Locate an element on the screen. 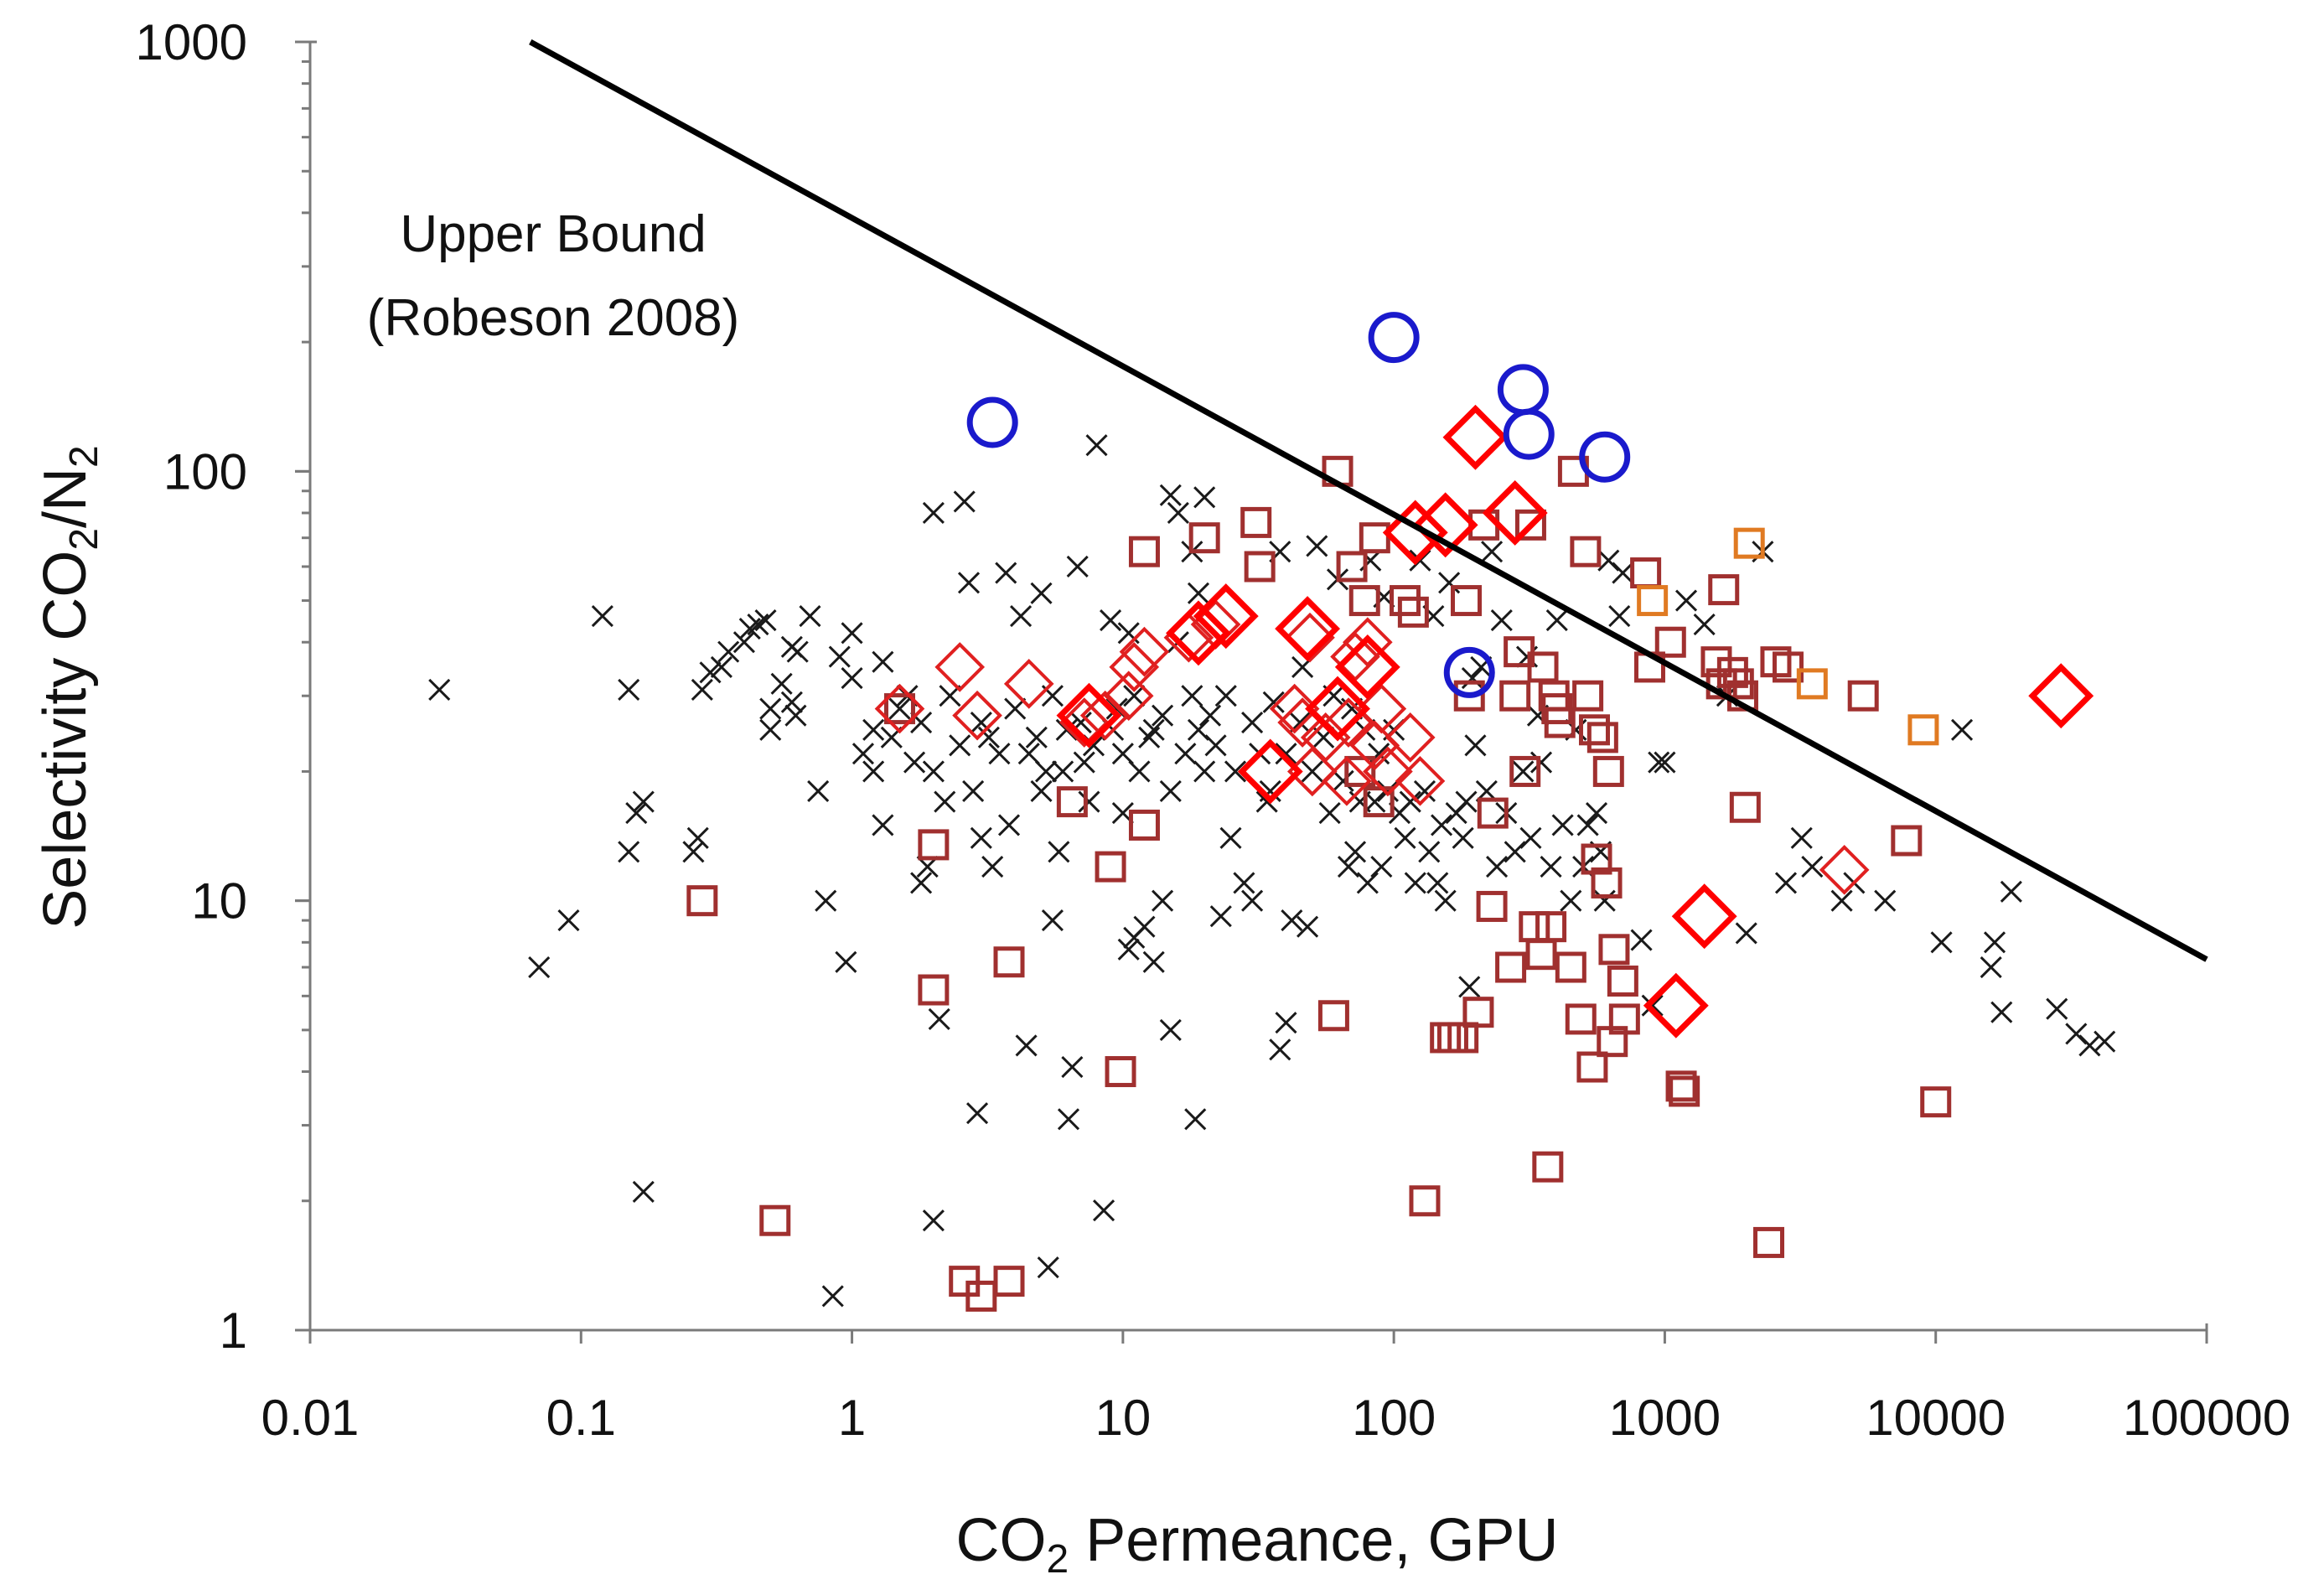 The width and height of the screenshot is (2324, 1595). x-axis-title-main: CO is located at coordinates (1002, 1540).